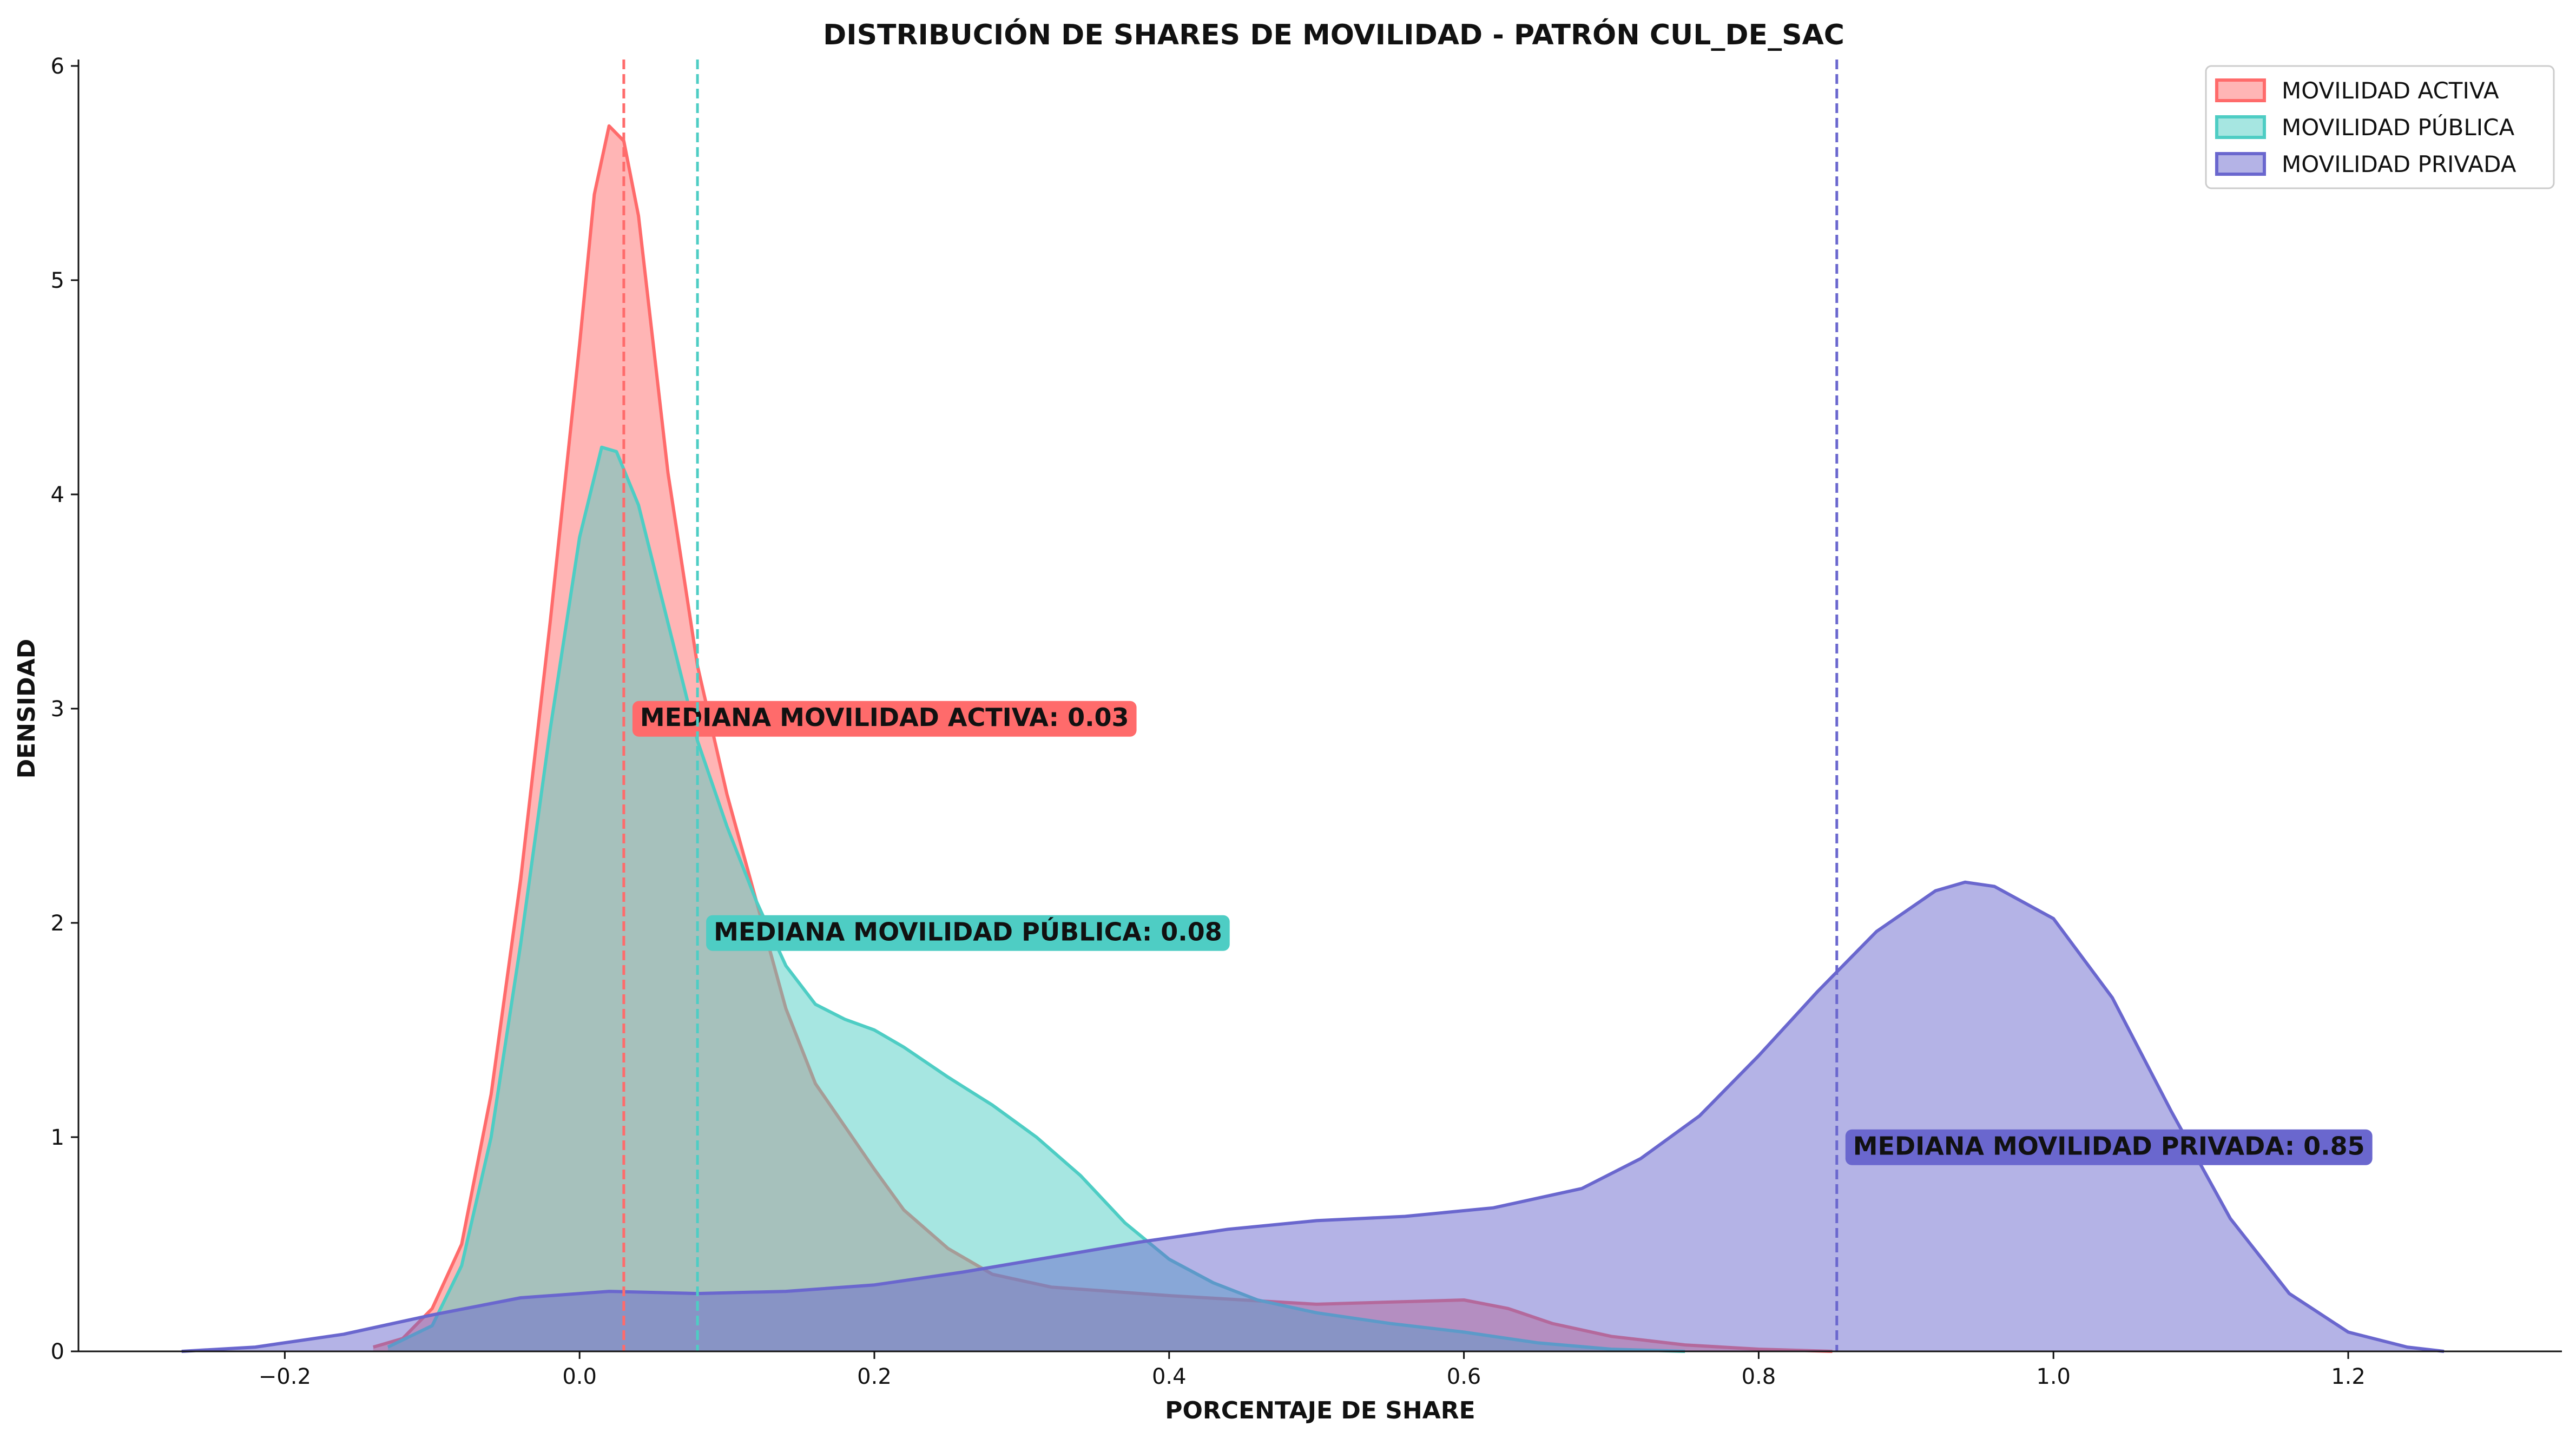 The width and height of the screenshot is (2576, 1439). Describe the element at coordinates (1464, 1376) in the screenshot. I see `x-tick-label: 0.6` at that location.